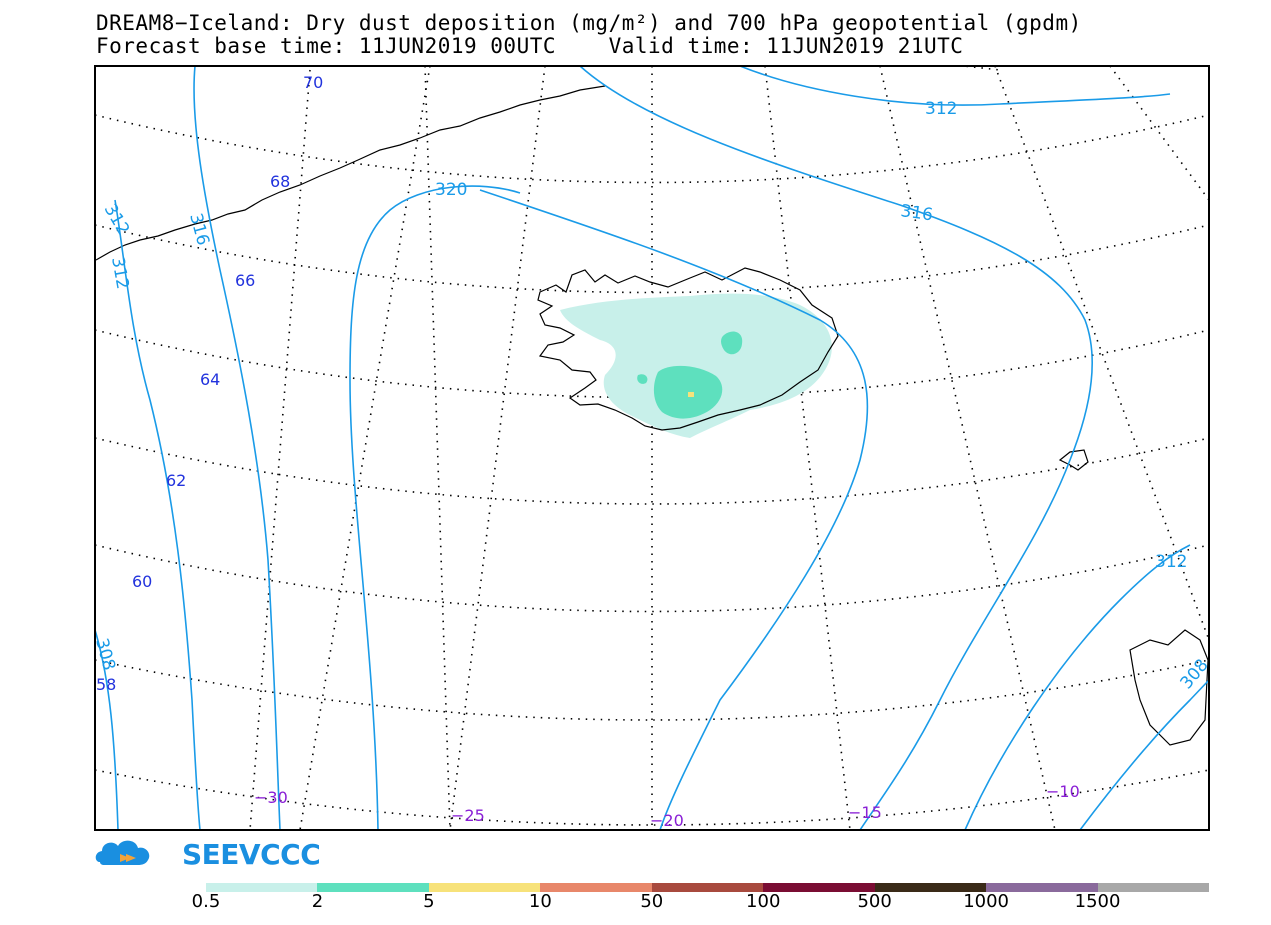 This screenshot has width=1271, height=925. I want to click on coast-scotland-norway, so click(1169, 687).